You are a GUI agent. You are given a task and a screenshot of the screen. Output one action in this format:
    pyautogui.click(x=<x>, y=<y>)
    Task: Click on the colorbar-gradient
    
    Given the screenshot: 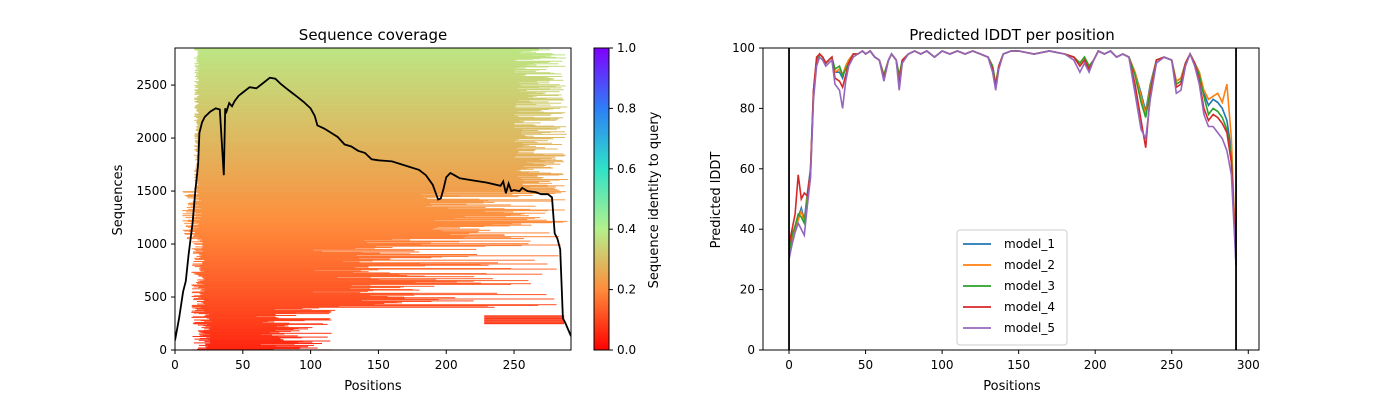 What is the action you would take?
    pyautogui.click(x=601, y=199)
    